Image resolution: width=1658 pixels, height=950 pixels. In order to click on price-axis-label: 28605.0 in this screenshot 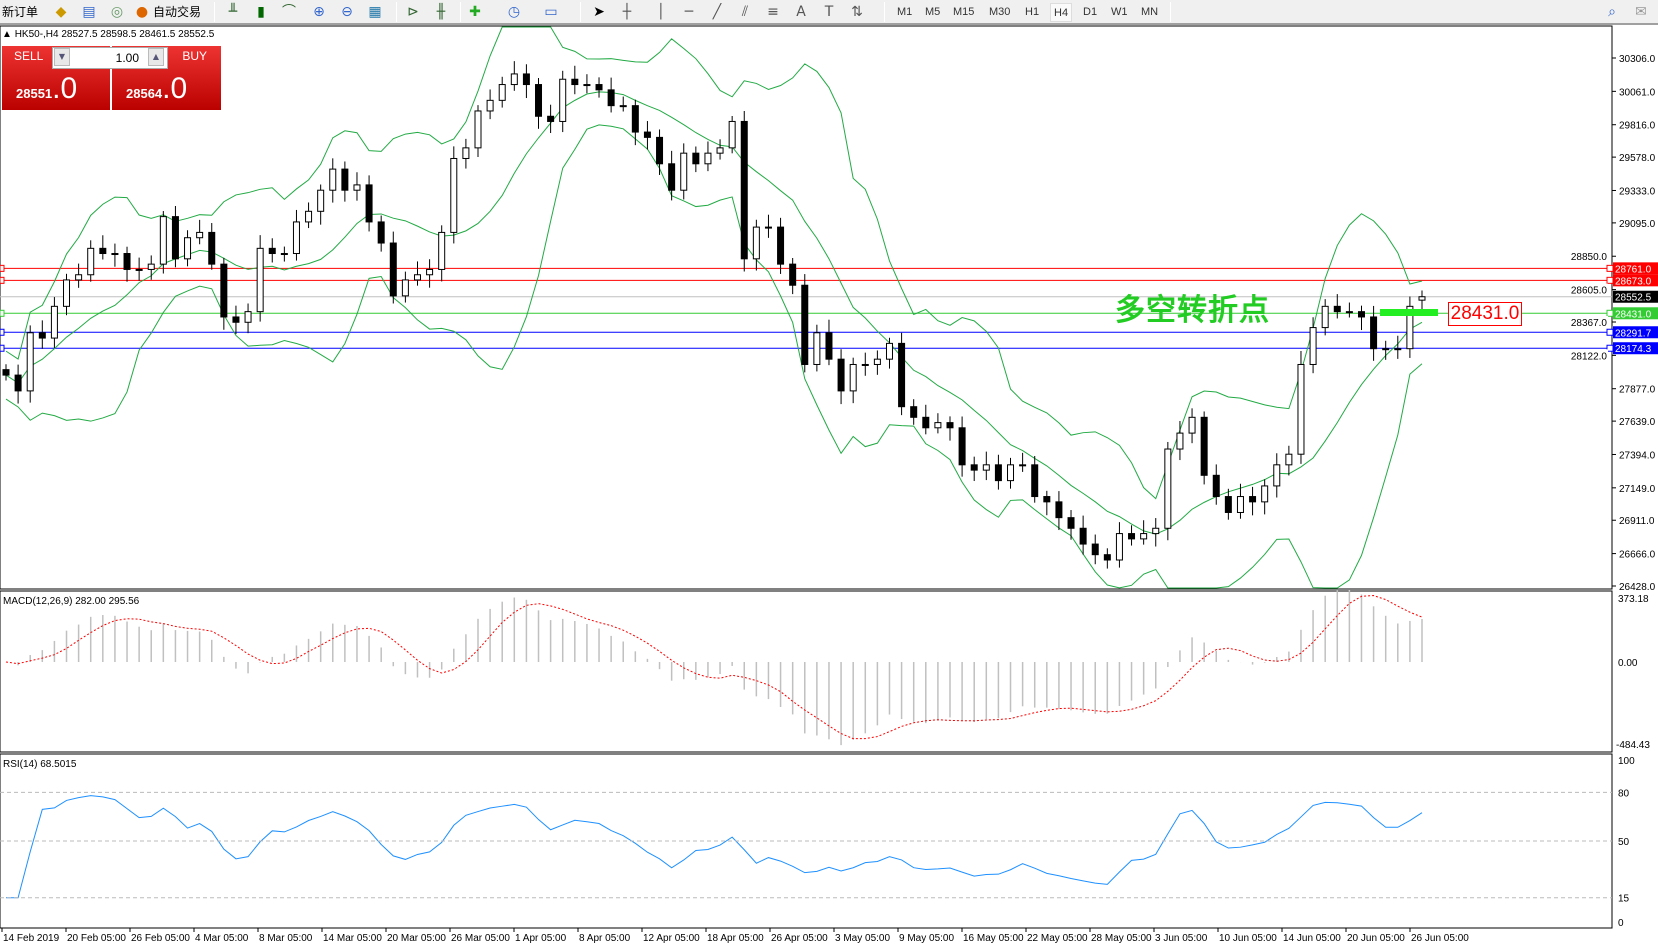, I will do `click(1589, 291)`.